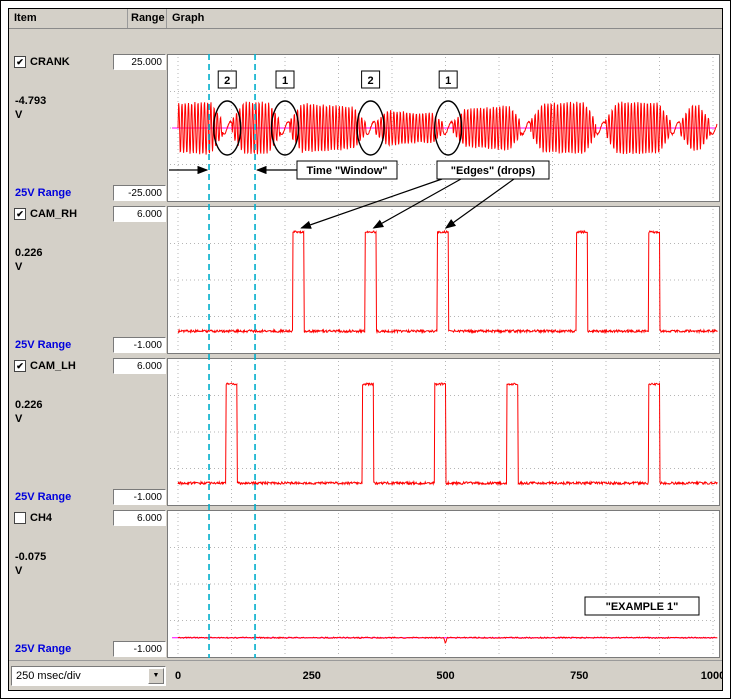  Describe the element at coordinates (311, 676) in the screenshot. I see `x-axis-tick: 250` at that location.